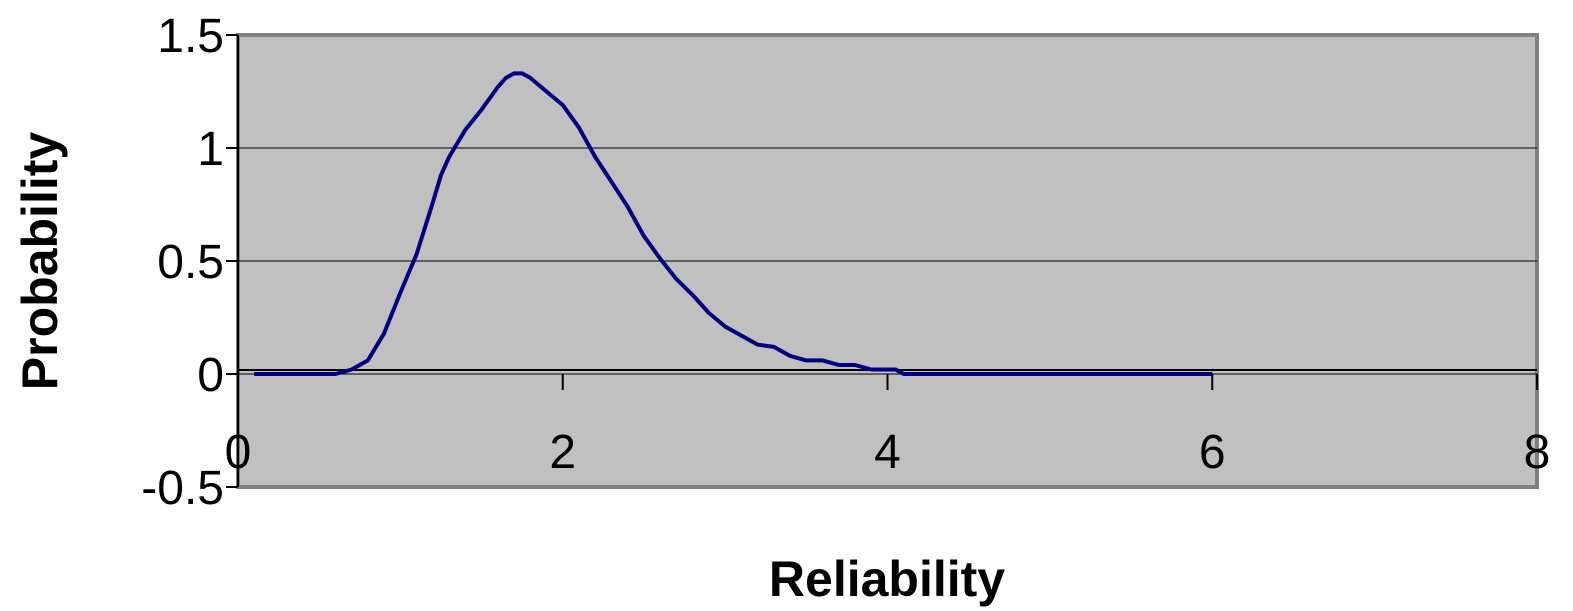 The height and width of the screenshot is (611, 1573). I want to click on y-tick-label: 0, so click(210, 375).